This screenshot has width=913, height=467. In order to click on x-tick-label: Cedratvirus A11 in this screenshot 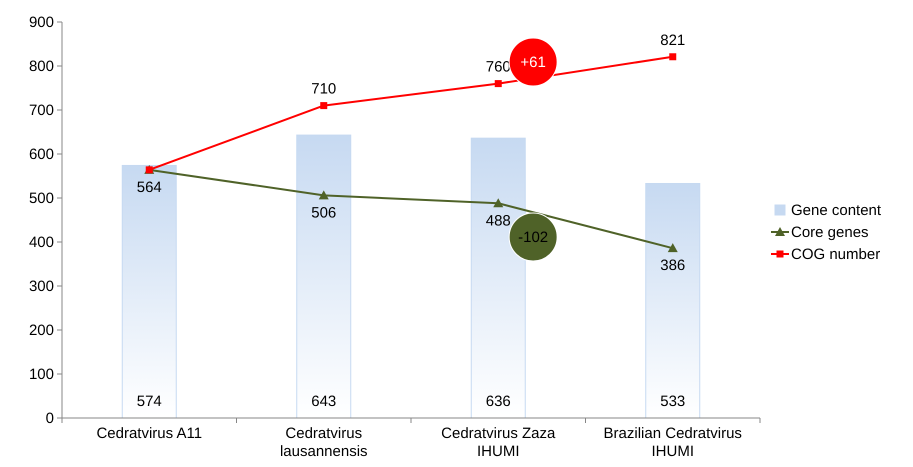, I will do `click(149, 433)`.